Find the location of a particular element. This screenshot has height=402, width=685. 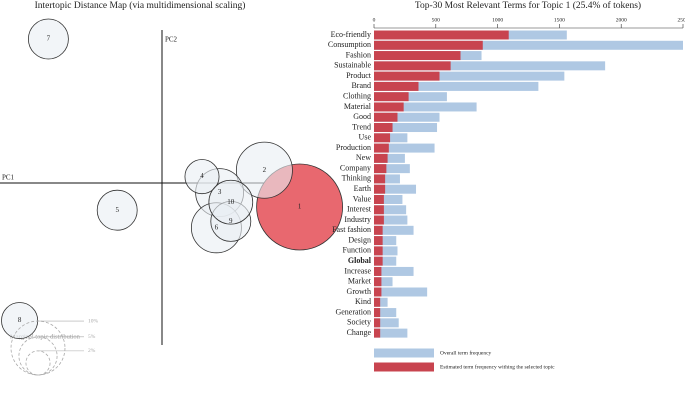

term-label: Design is located at coordinates (359, 239).